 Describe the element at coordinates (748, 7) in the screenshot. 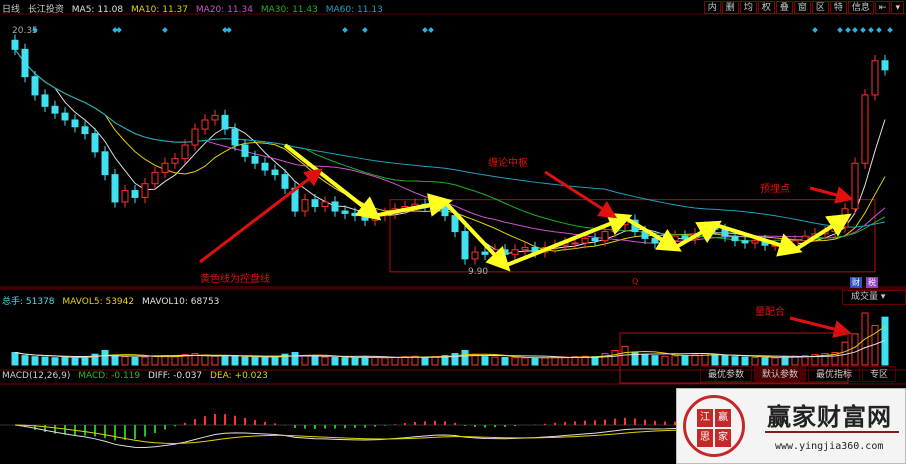

I see `toolbar-button: 均` at that location.